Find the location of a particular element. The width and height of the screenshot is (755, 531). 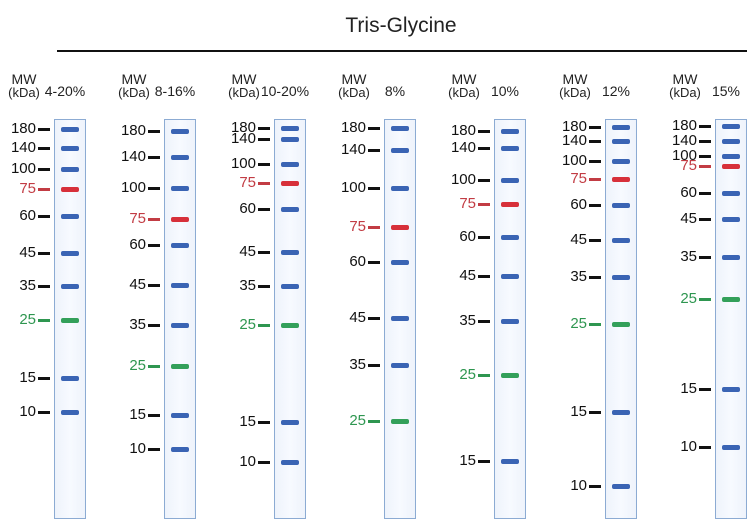

gel-percent-label: 4-20% is located at coordinates (65, 91).